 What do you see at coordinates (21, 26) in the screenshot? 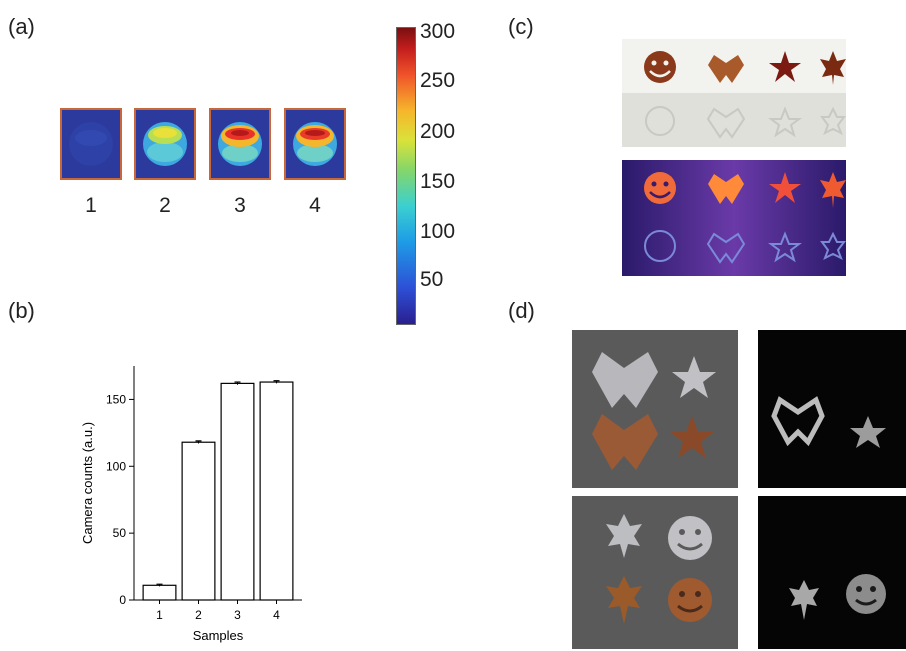
I see `panel-label-a: (a)` at bounding box center [21, 26].